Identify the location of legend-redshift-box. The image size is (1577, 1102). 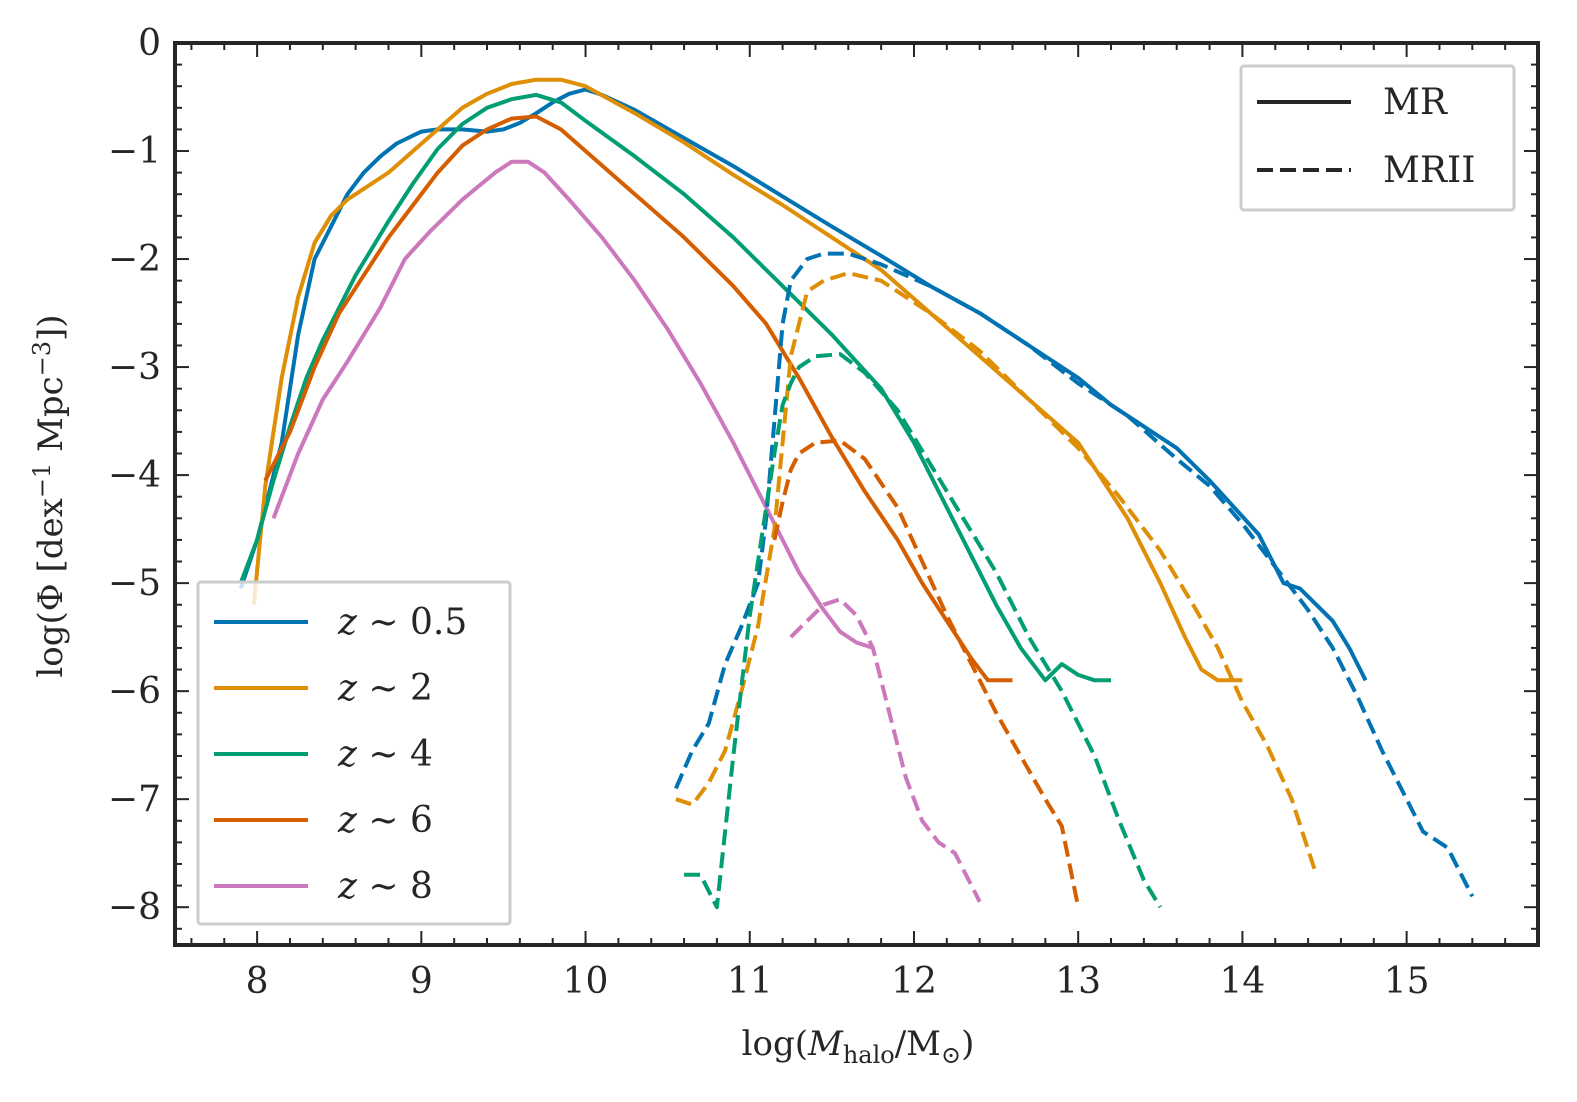
(354, 753).